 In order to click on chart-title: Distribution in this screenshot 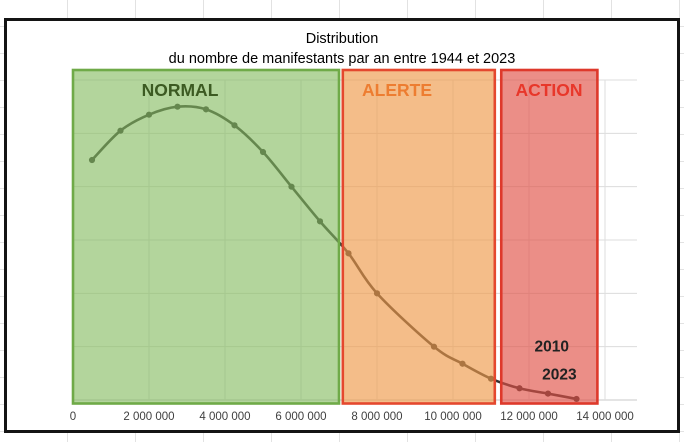, I will do `click(342, 39)`.